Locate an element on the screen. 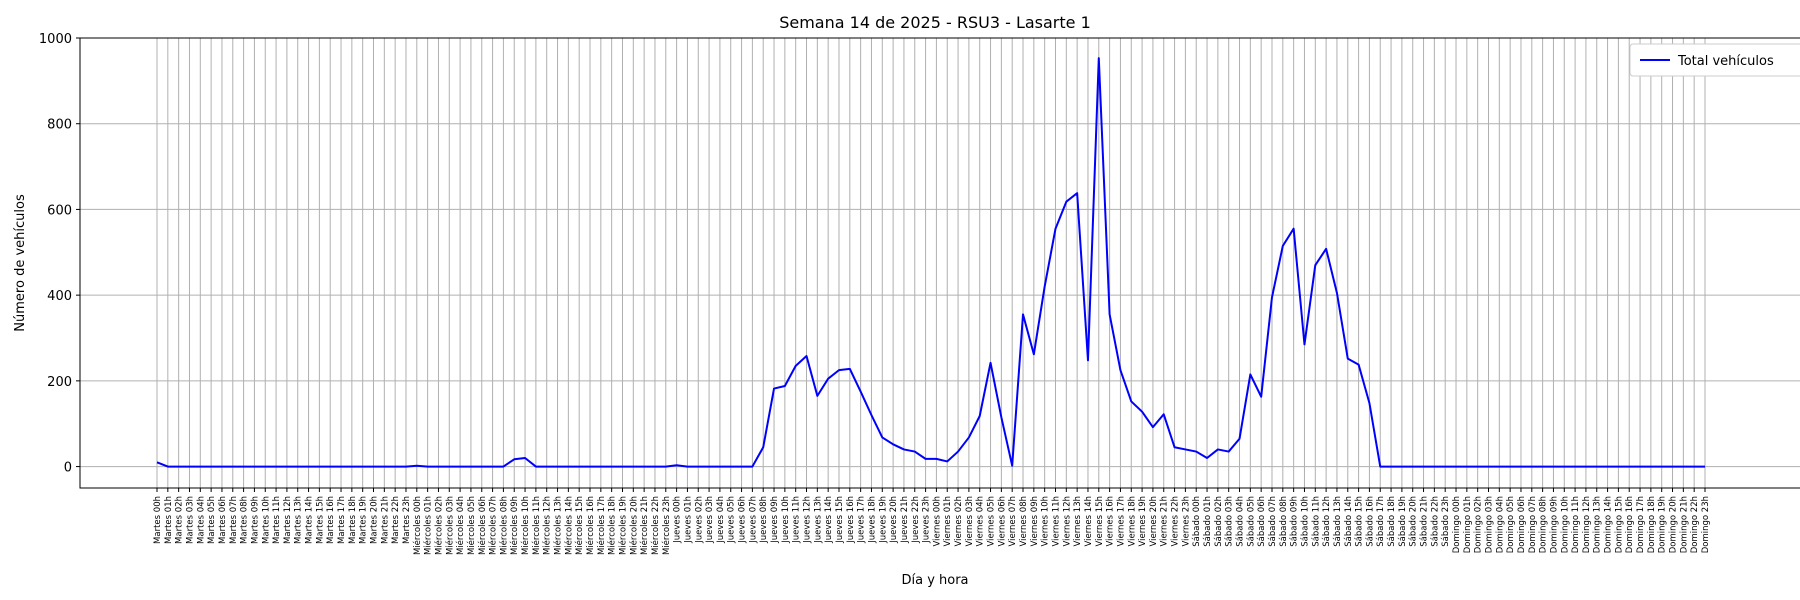 This screenshot has width=1800, height=600. x-tick-label: Domingo 10h is located at coordinates (1565, 524).